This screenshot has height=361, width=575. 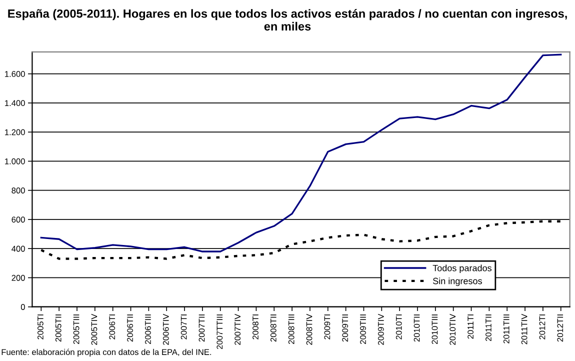 What do you see at coordinates (219, 332) in the screenshot?
I see `x-tick-label: 2007TTIII` at bounding box center [219, 332].